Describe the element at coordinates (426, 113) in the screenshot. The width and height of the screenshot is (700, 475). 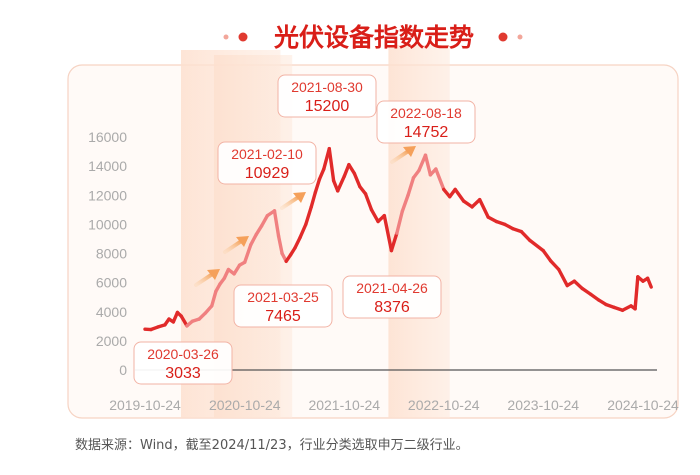
I see `callout-date: 2022-08-18` at that location.